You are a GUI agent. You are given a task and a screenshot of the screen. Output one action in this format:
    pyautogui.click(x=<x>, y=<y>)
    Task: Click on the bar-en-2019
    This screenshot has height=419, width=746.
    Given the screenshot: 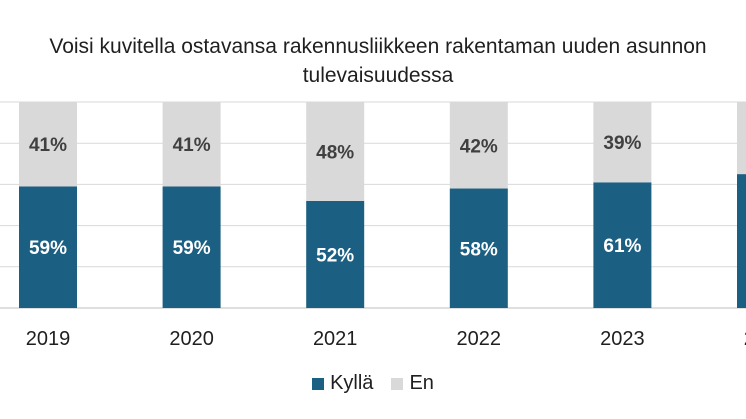 What is the action you would take?
    pyautogui.click(x=48, y=144)
    